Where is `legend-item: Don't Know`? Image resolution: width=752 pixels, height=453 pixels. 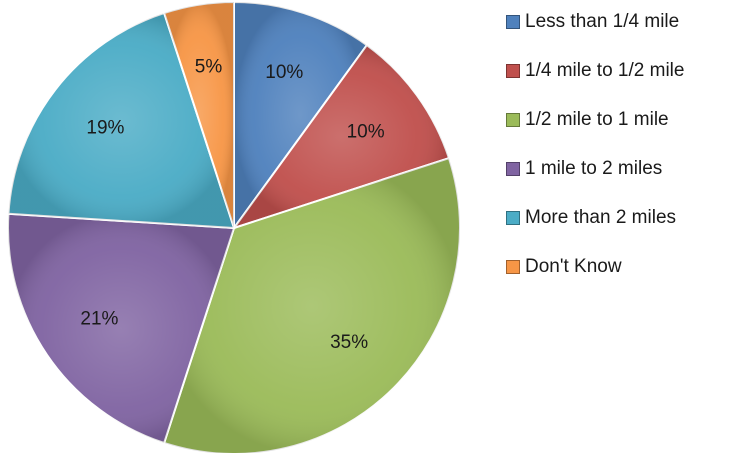 legend-item: Don't Know is located at coordinates (595, 267).